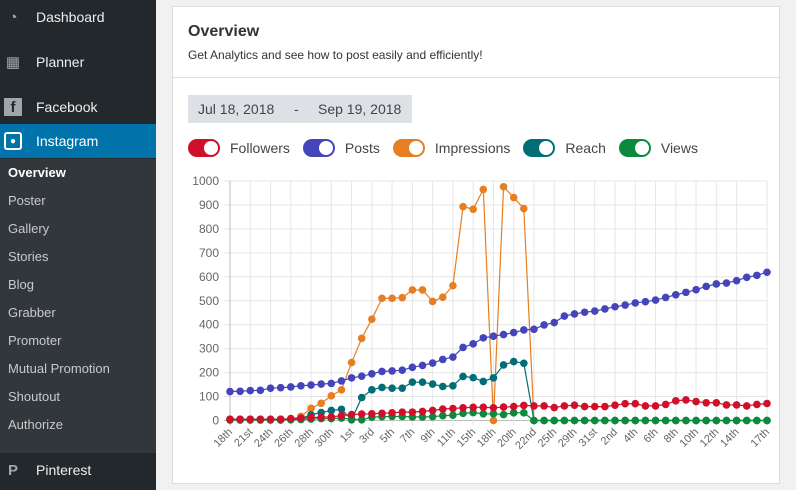 The image size is (796, 490). What do you see at coordinates (325, 438) in the screenshot?
I see `x-tick-label: 30th` at bounding box center [325, 438].